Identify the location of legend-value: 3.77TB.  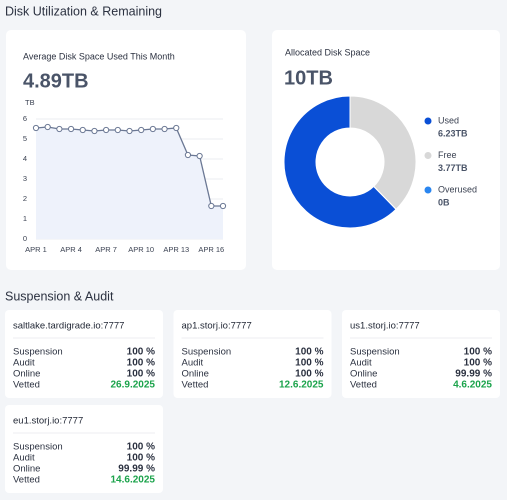
(453, 168).